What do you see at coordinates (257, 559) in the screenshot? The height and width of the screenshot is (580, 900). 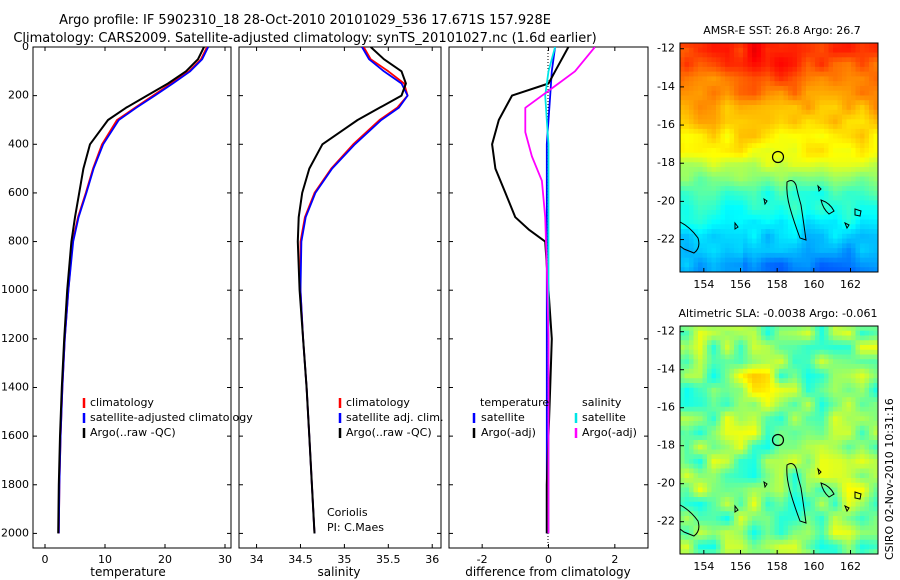 I see `x-tick-label: 34` at bounding box center [257, 559].